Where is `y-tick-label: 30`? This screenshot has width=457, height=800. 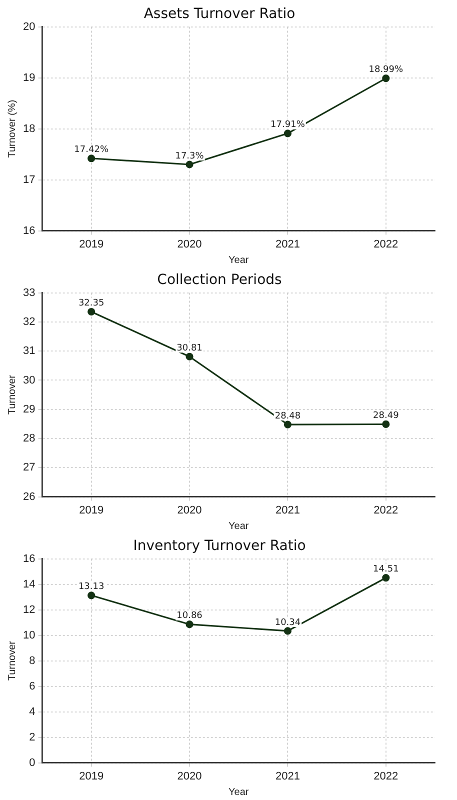 y-tick-label: 30 is located at coordinates (29, 380).